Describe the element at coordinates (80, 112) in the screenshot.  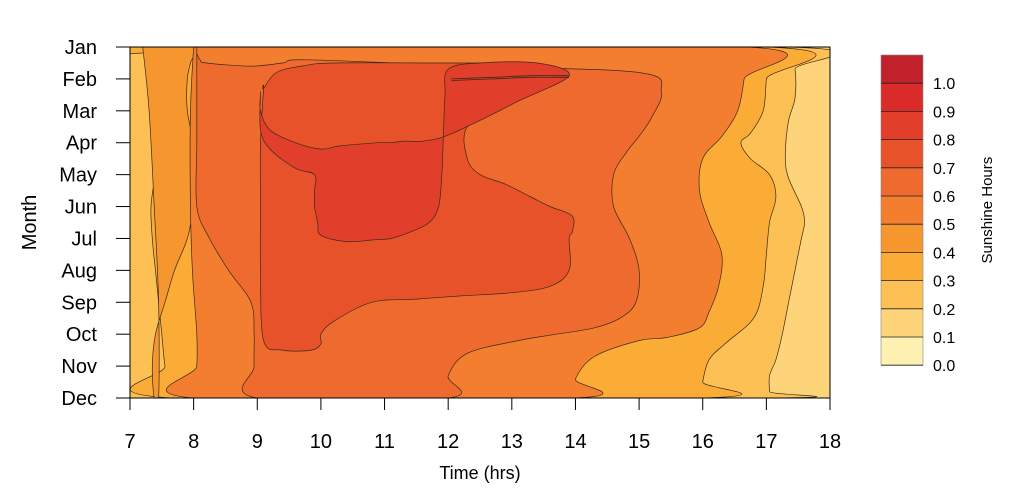
I see `y-tick-label: Mar` at that location.